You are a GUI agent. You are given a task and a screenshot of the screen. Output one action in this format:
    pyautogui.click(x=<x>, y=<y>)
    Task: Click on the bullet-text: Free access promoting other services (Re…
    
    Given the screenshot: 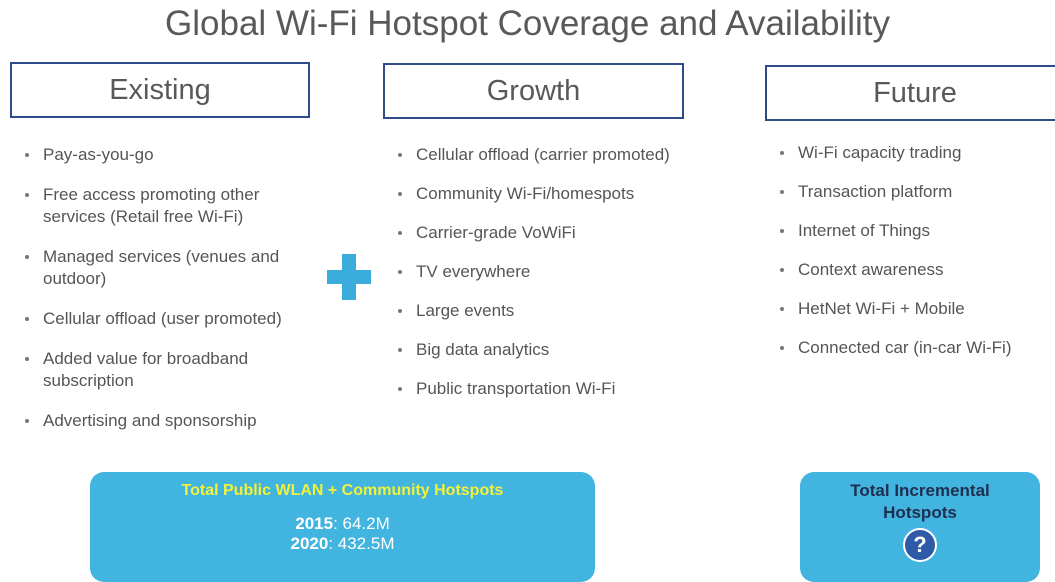 What is the action you would take?
    pyautogui.click(x=151, y=205)
    